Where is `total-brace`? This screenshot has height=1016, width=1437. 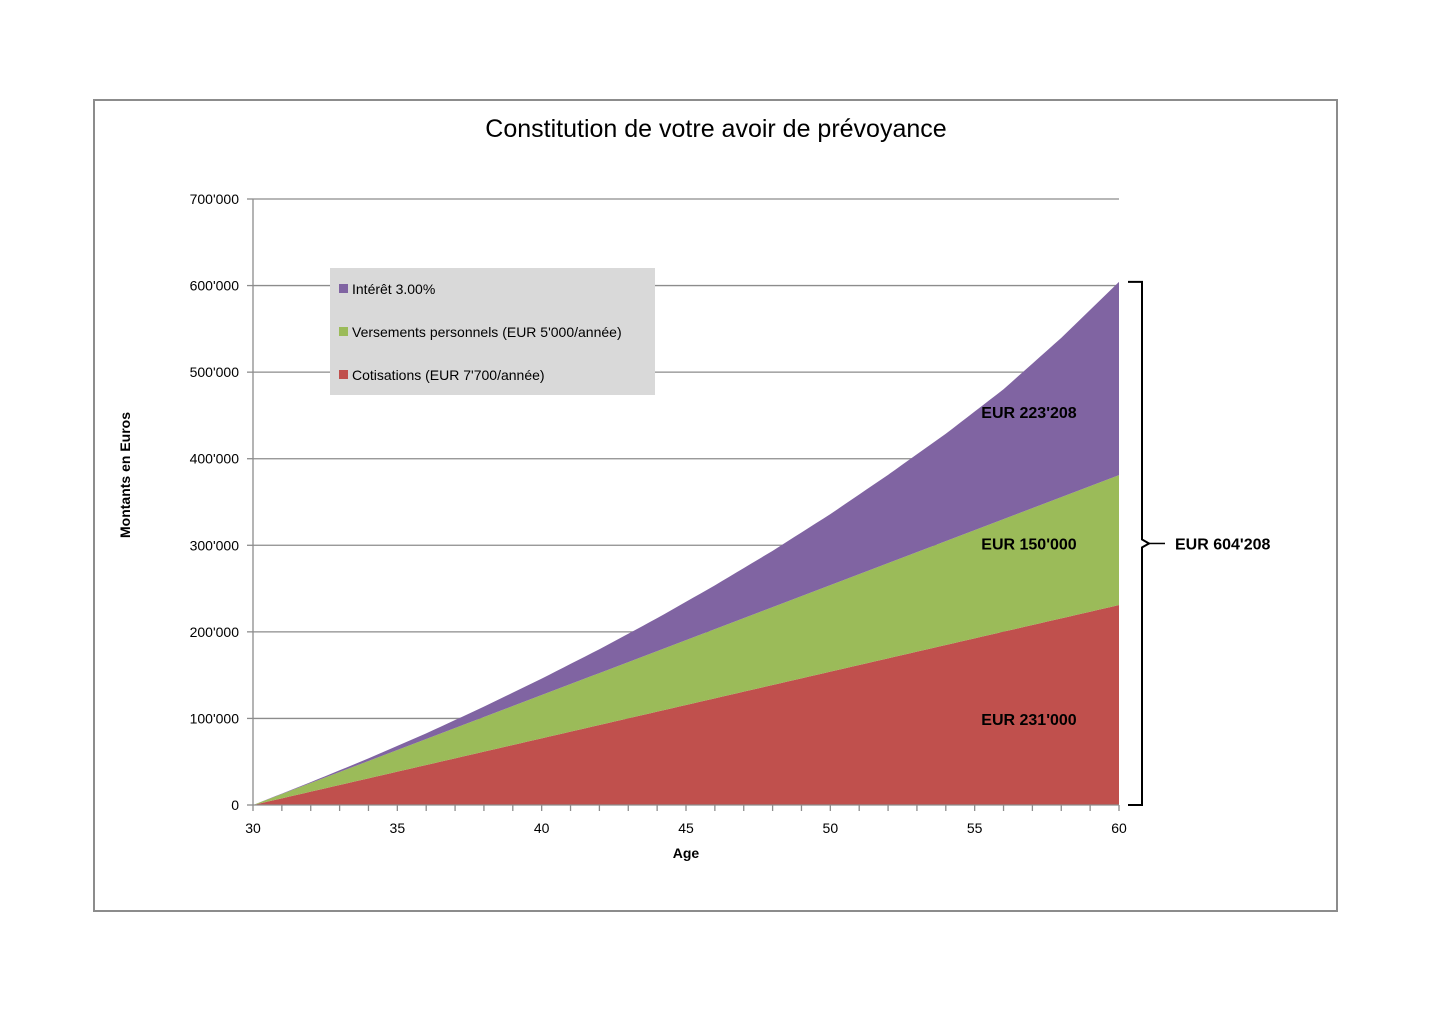 total-brace is located at coordinates (1140, 543).